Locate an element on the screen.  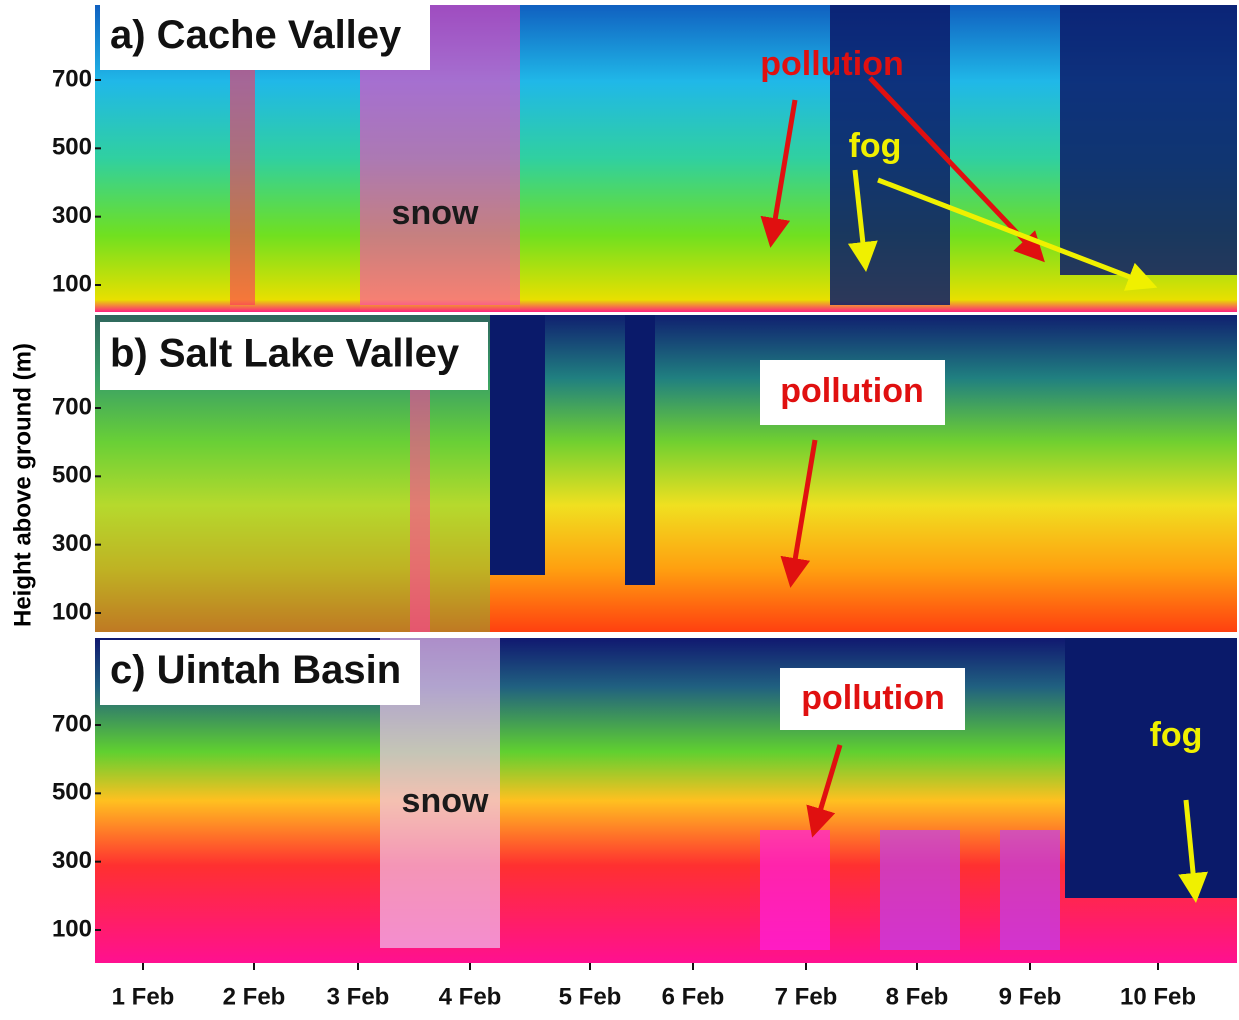
x-tick-label: 8 Feb is located at coordinates (917, 996).